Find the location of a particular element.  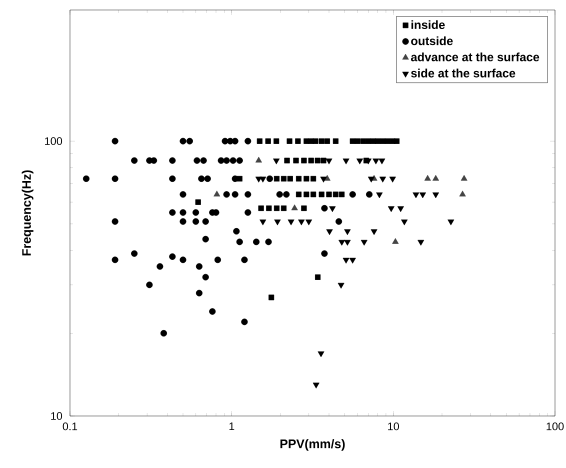

x-axis-title: PPV(mm/s) is located at coordinates (312, 445).